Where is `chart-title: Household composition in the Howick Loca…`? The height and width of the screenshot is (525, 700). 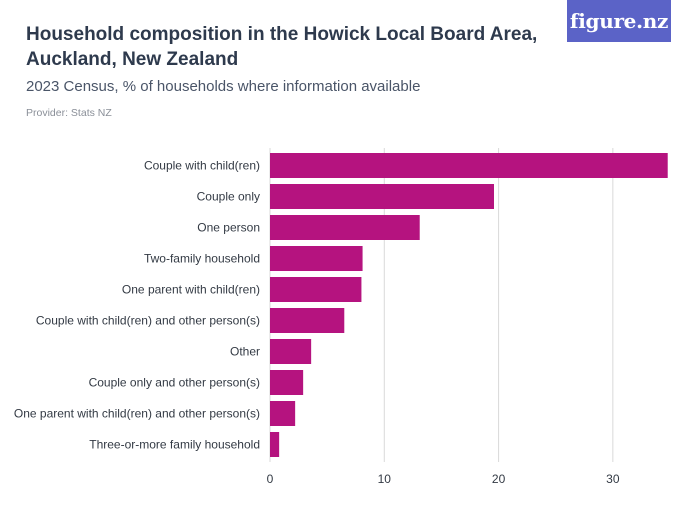
chart-title: Household composition in the Howick Loca… is located at coordinates (282, 47).